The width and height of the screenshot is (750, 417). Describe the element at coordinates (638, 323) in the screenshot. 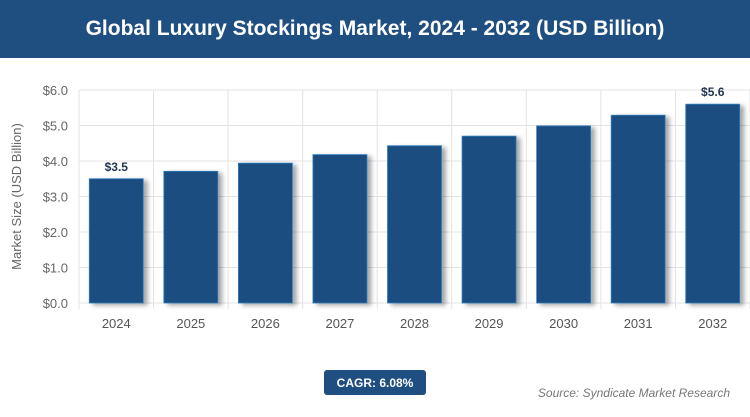

I see `x-tick-label: 2031` at that location.